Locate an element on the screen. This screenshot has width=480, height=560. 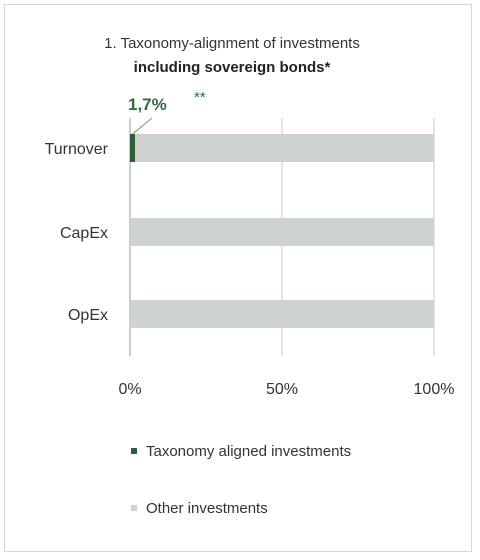
bar-turnover-other is located at coordinates (284, 148).